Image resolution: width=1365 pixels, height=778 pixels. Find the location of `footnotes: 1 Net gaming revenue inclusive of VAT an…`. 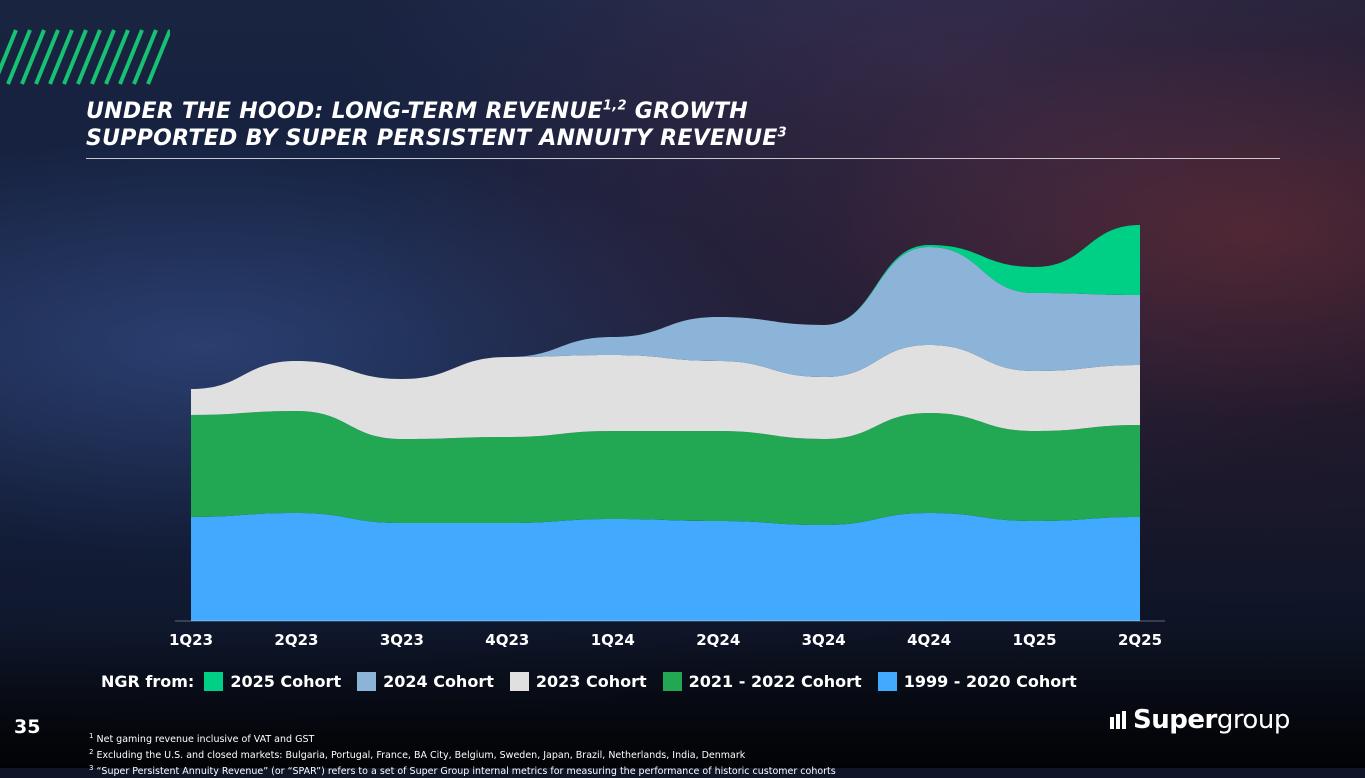

footnotes: 1 Net gaming revenue inclusive of VAT an… is located at coordinates (462, 754).